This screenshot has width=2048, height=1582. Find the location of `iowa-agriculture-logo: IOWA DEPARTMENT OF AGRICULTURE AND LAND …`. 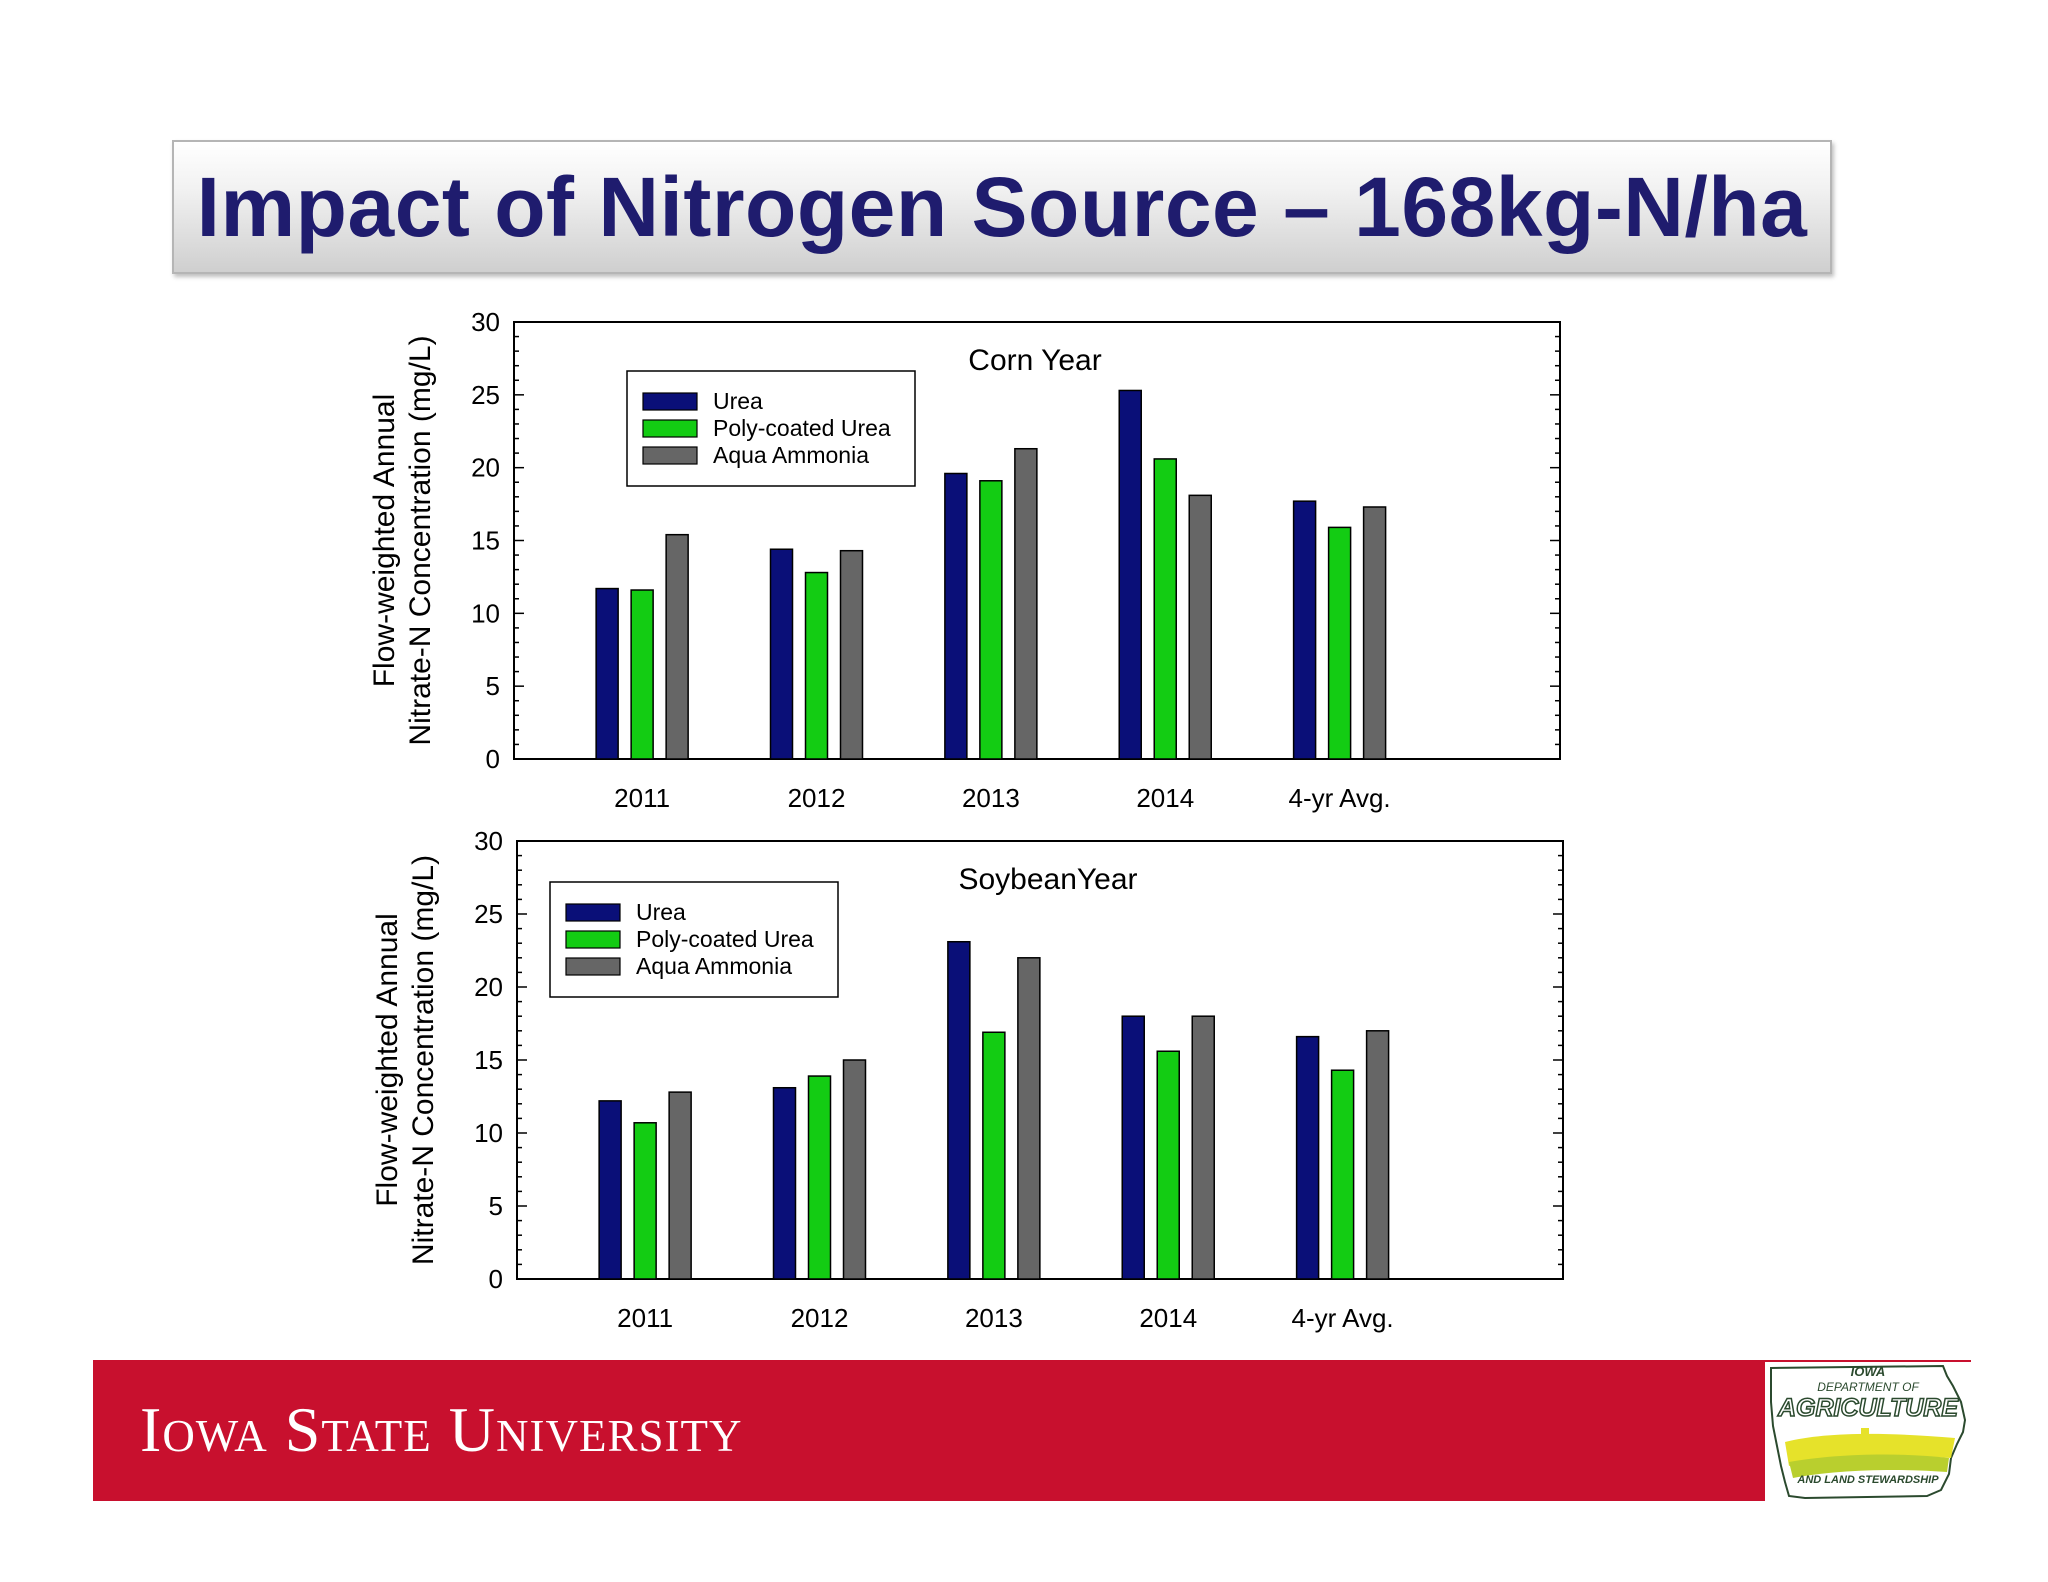

iowa-agriculture-logo: IOWA DEPARTMENT OF AGRICULTURE AND LAND … is located at coordinates (1868, 1431).